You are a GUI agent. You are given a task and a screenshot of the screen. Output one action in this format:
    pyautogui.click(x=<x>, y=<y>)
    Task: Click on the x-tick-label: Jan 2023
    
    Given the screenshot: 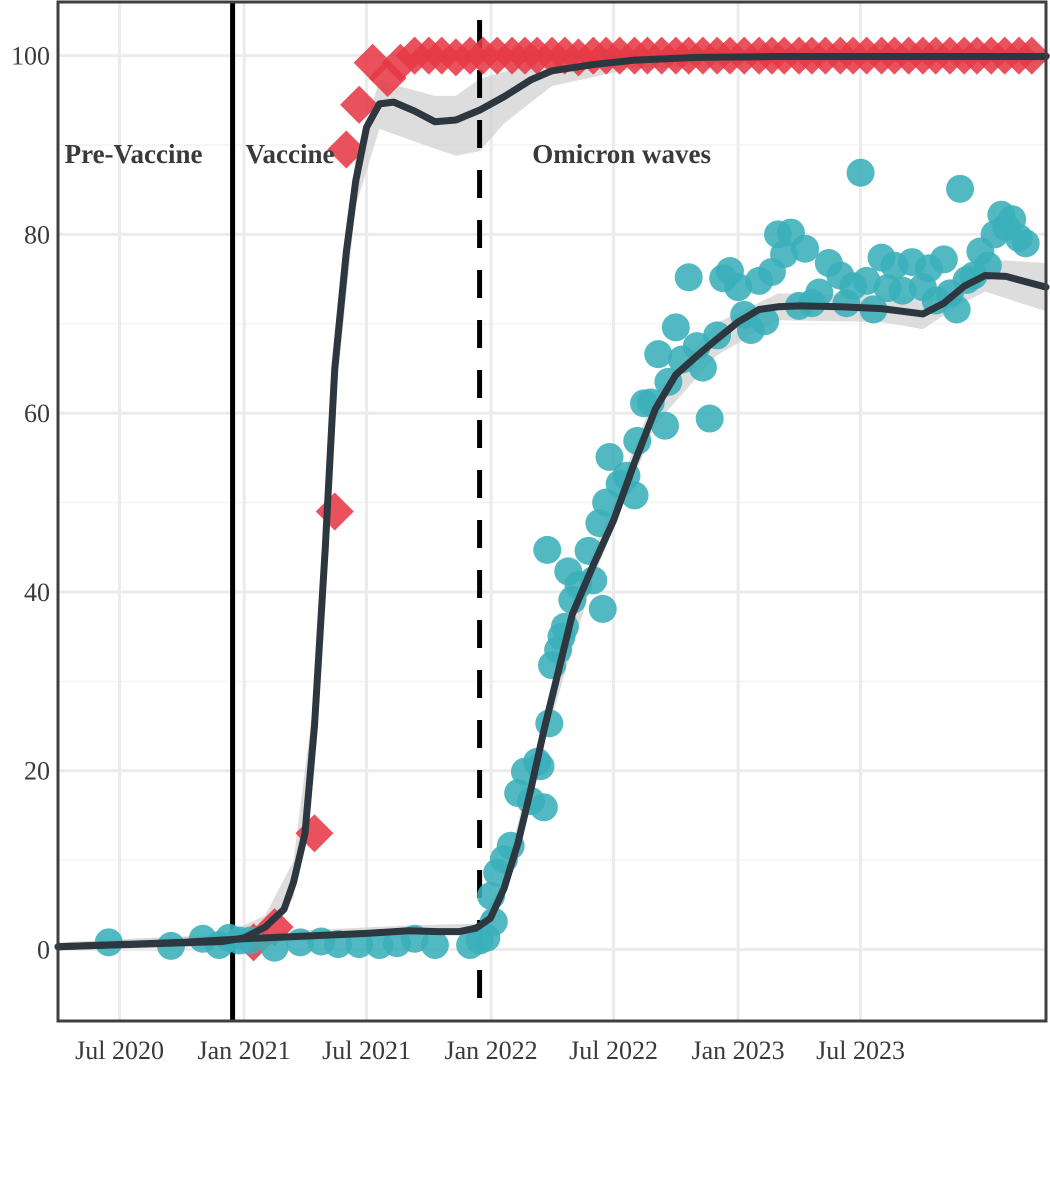 What is the action you would take?
    pyautogui.click(x=738, y=1050)
    